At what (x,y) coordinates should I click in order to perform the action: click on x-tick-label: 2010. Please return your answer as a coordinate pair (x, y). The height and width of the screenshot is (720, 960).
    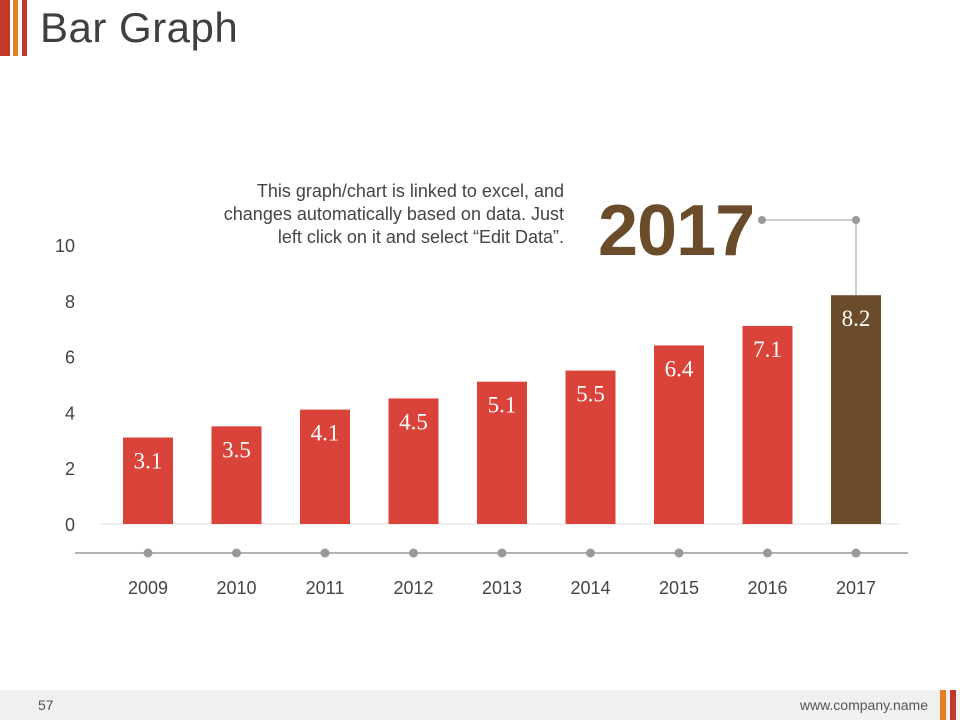
    Looking at the image, I should click on (236, 588).